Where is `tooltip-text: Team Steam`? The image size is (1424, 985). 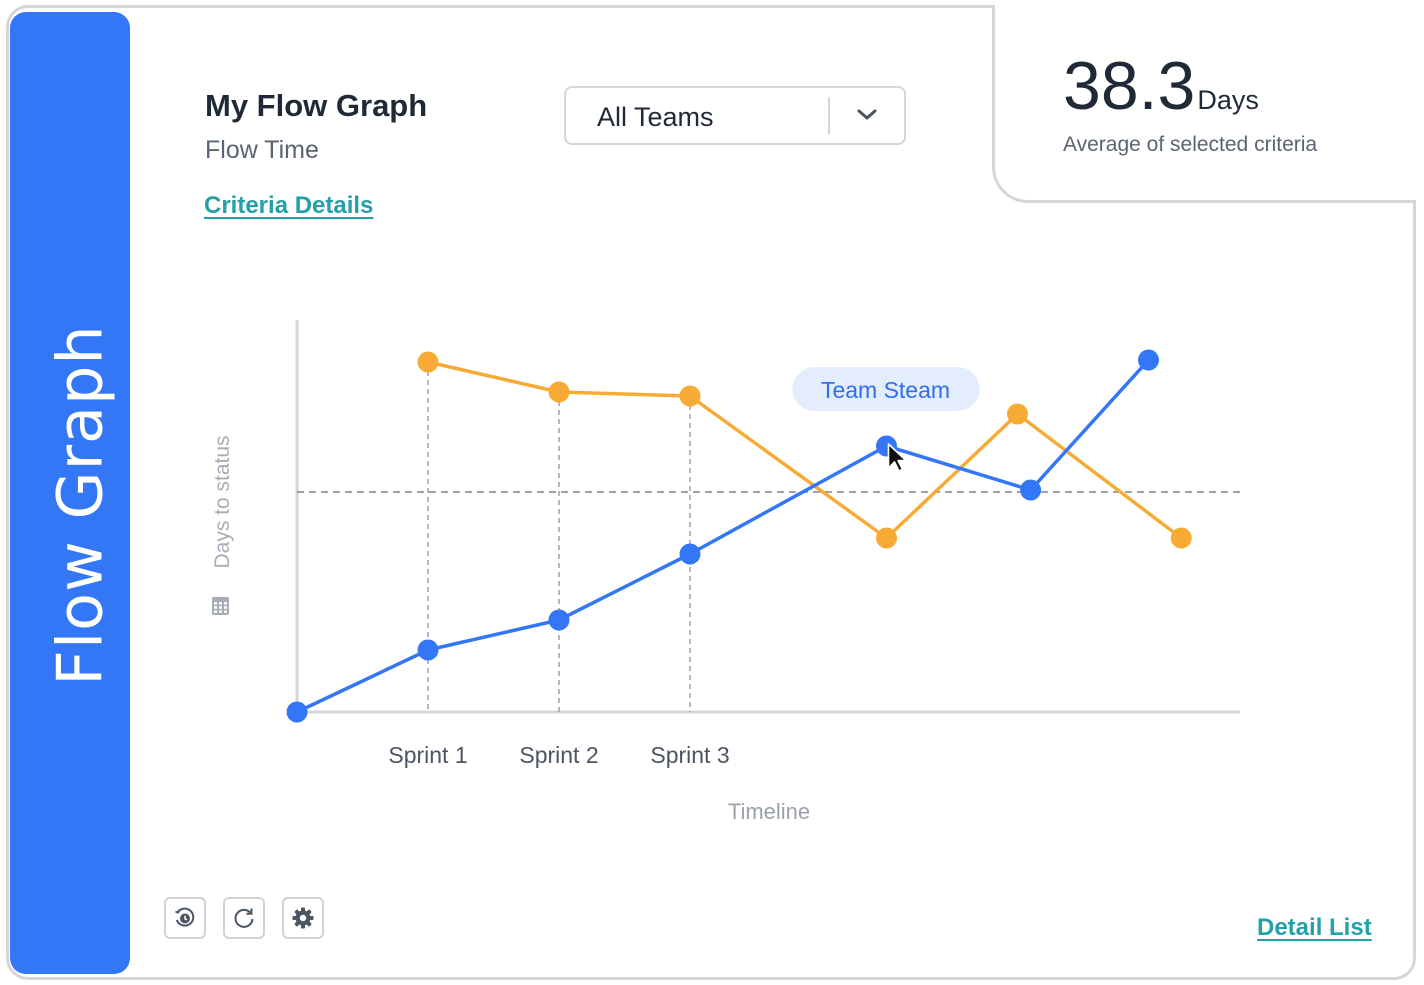
tooltip-text: Team Steam is located at coordinates (885, 390).